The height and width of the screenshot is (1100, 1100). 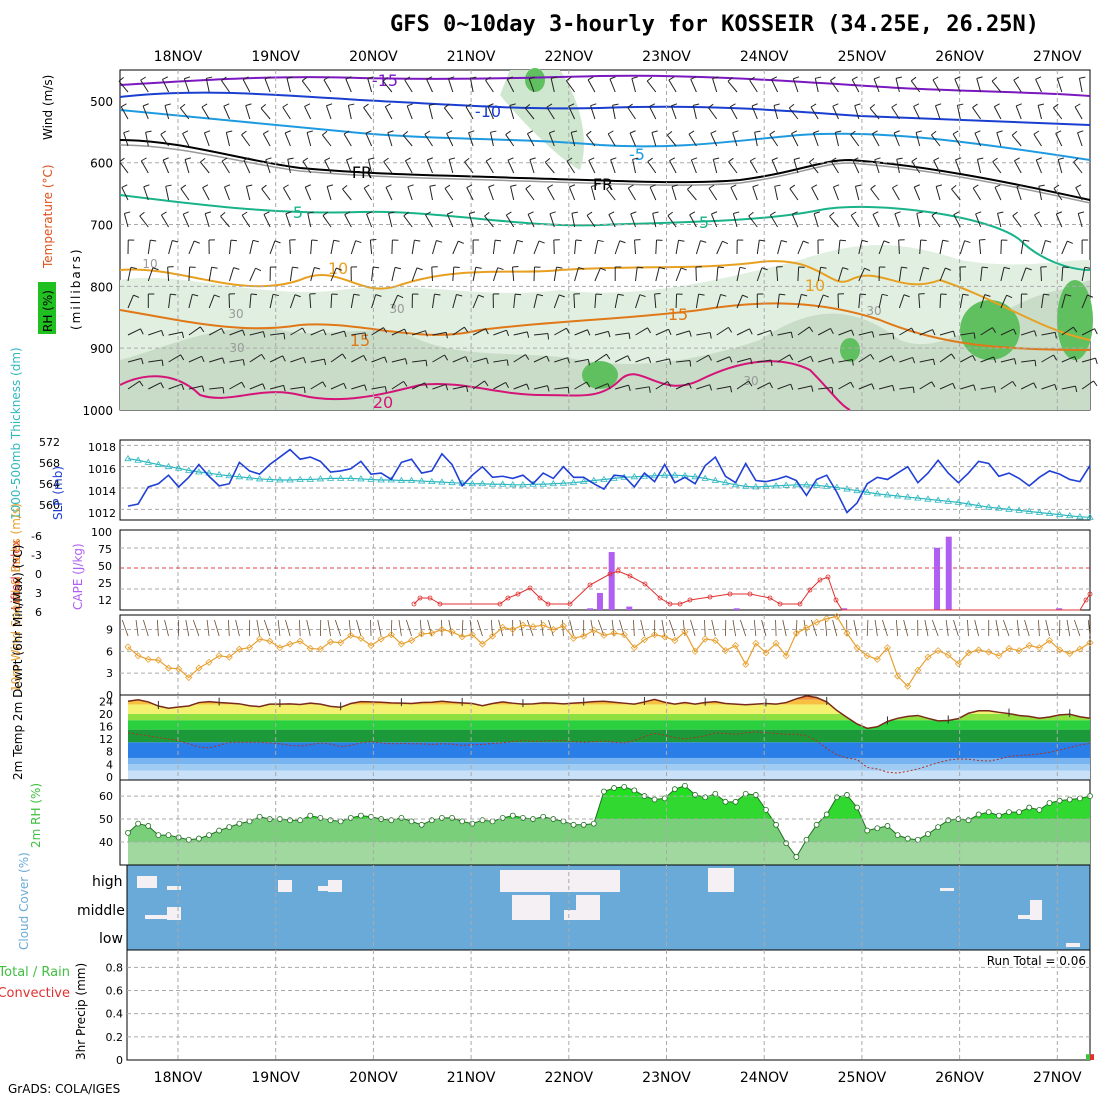 I want to click on top-tick-label: 21NOV, so click(x=471, y=57).